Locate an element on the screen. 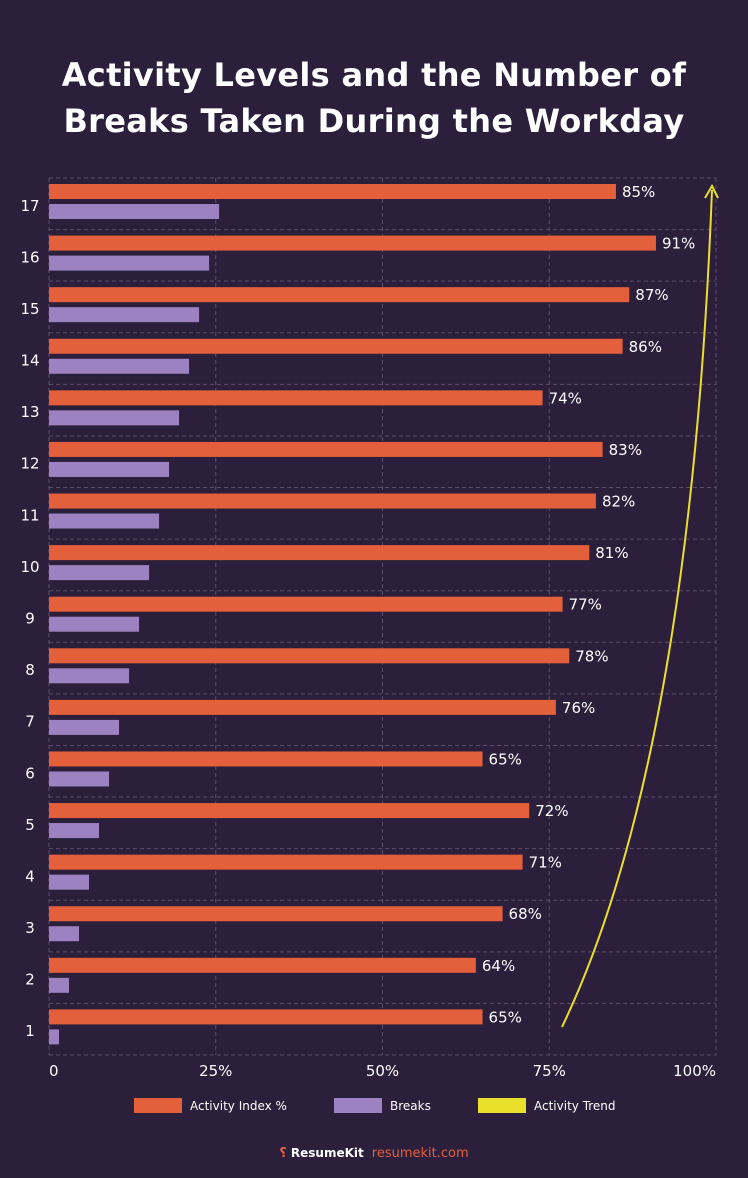  trend-arrow-icon is located at coordinates (711, 191).